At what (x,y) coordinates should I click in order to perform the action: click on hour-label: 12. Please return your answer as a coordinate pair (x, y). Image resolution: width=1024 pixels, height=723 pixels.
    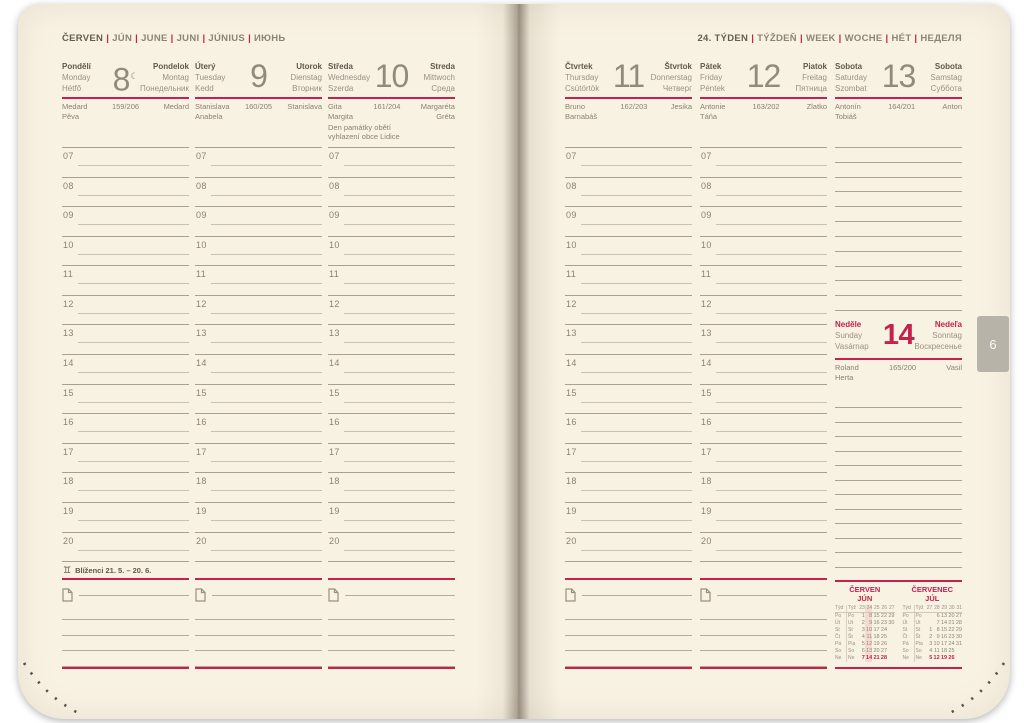
    Looking at the image, I should click on (201, 303).